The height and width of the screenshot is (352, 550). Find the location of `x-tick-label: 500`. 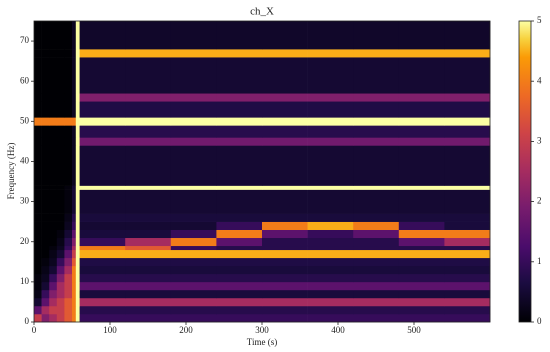

x-tick-label: 500 is located at coordinates (414, 330).